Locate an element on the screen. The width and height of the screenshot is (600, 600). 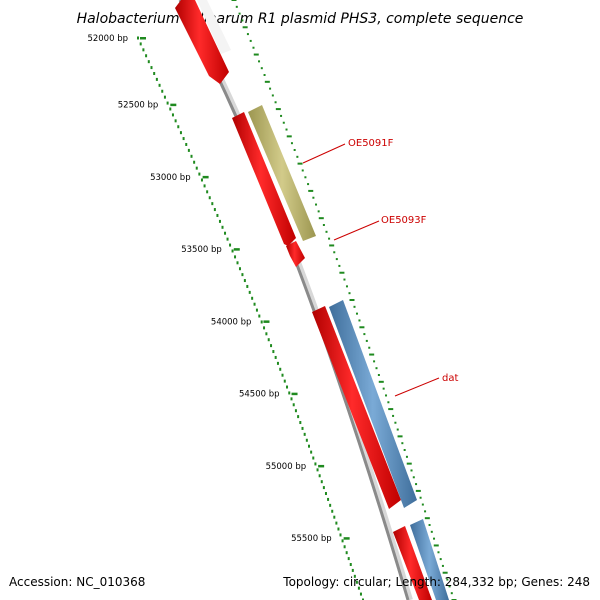
gene-blue is located at coordinates (429, 559).